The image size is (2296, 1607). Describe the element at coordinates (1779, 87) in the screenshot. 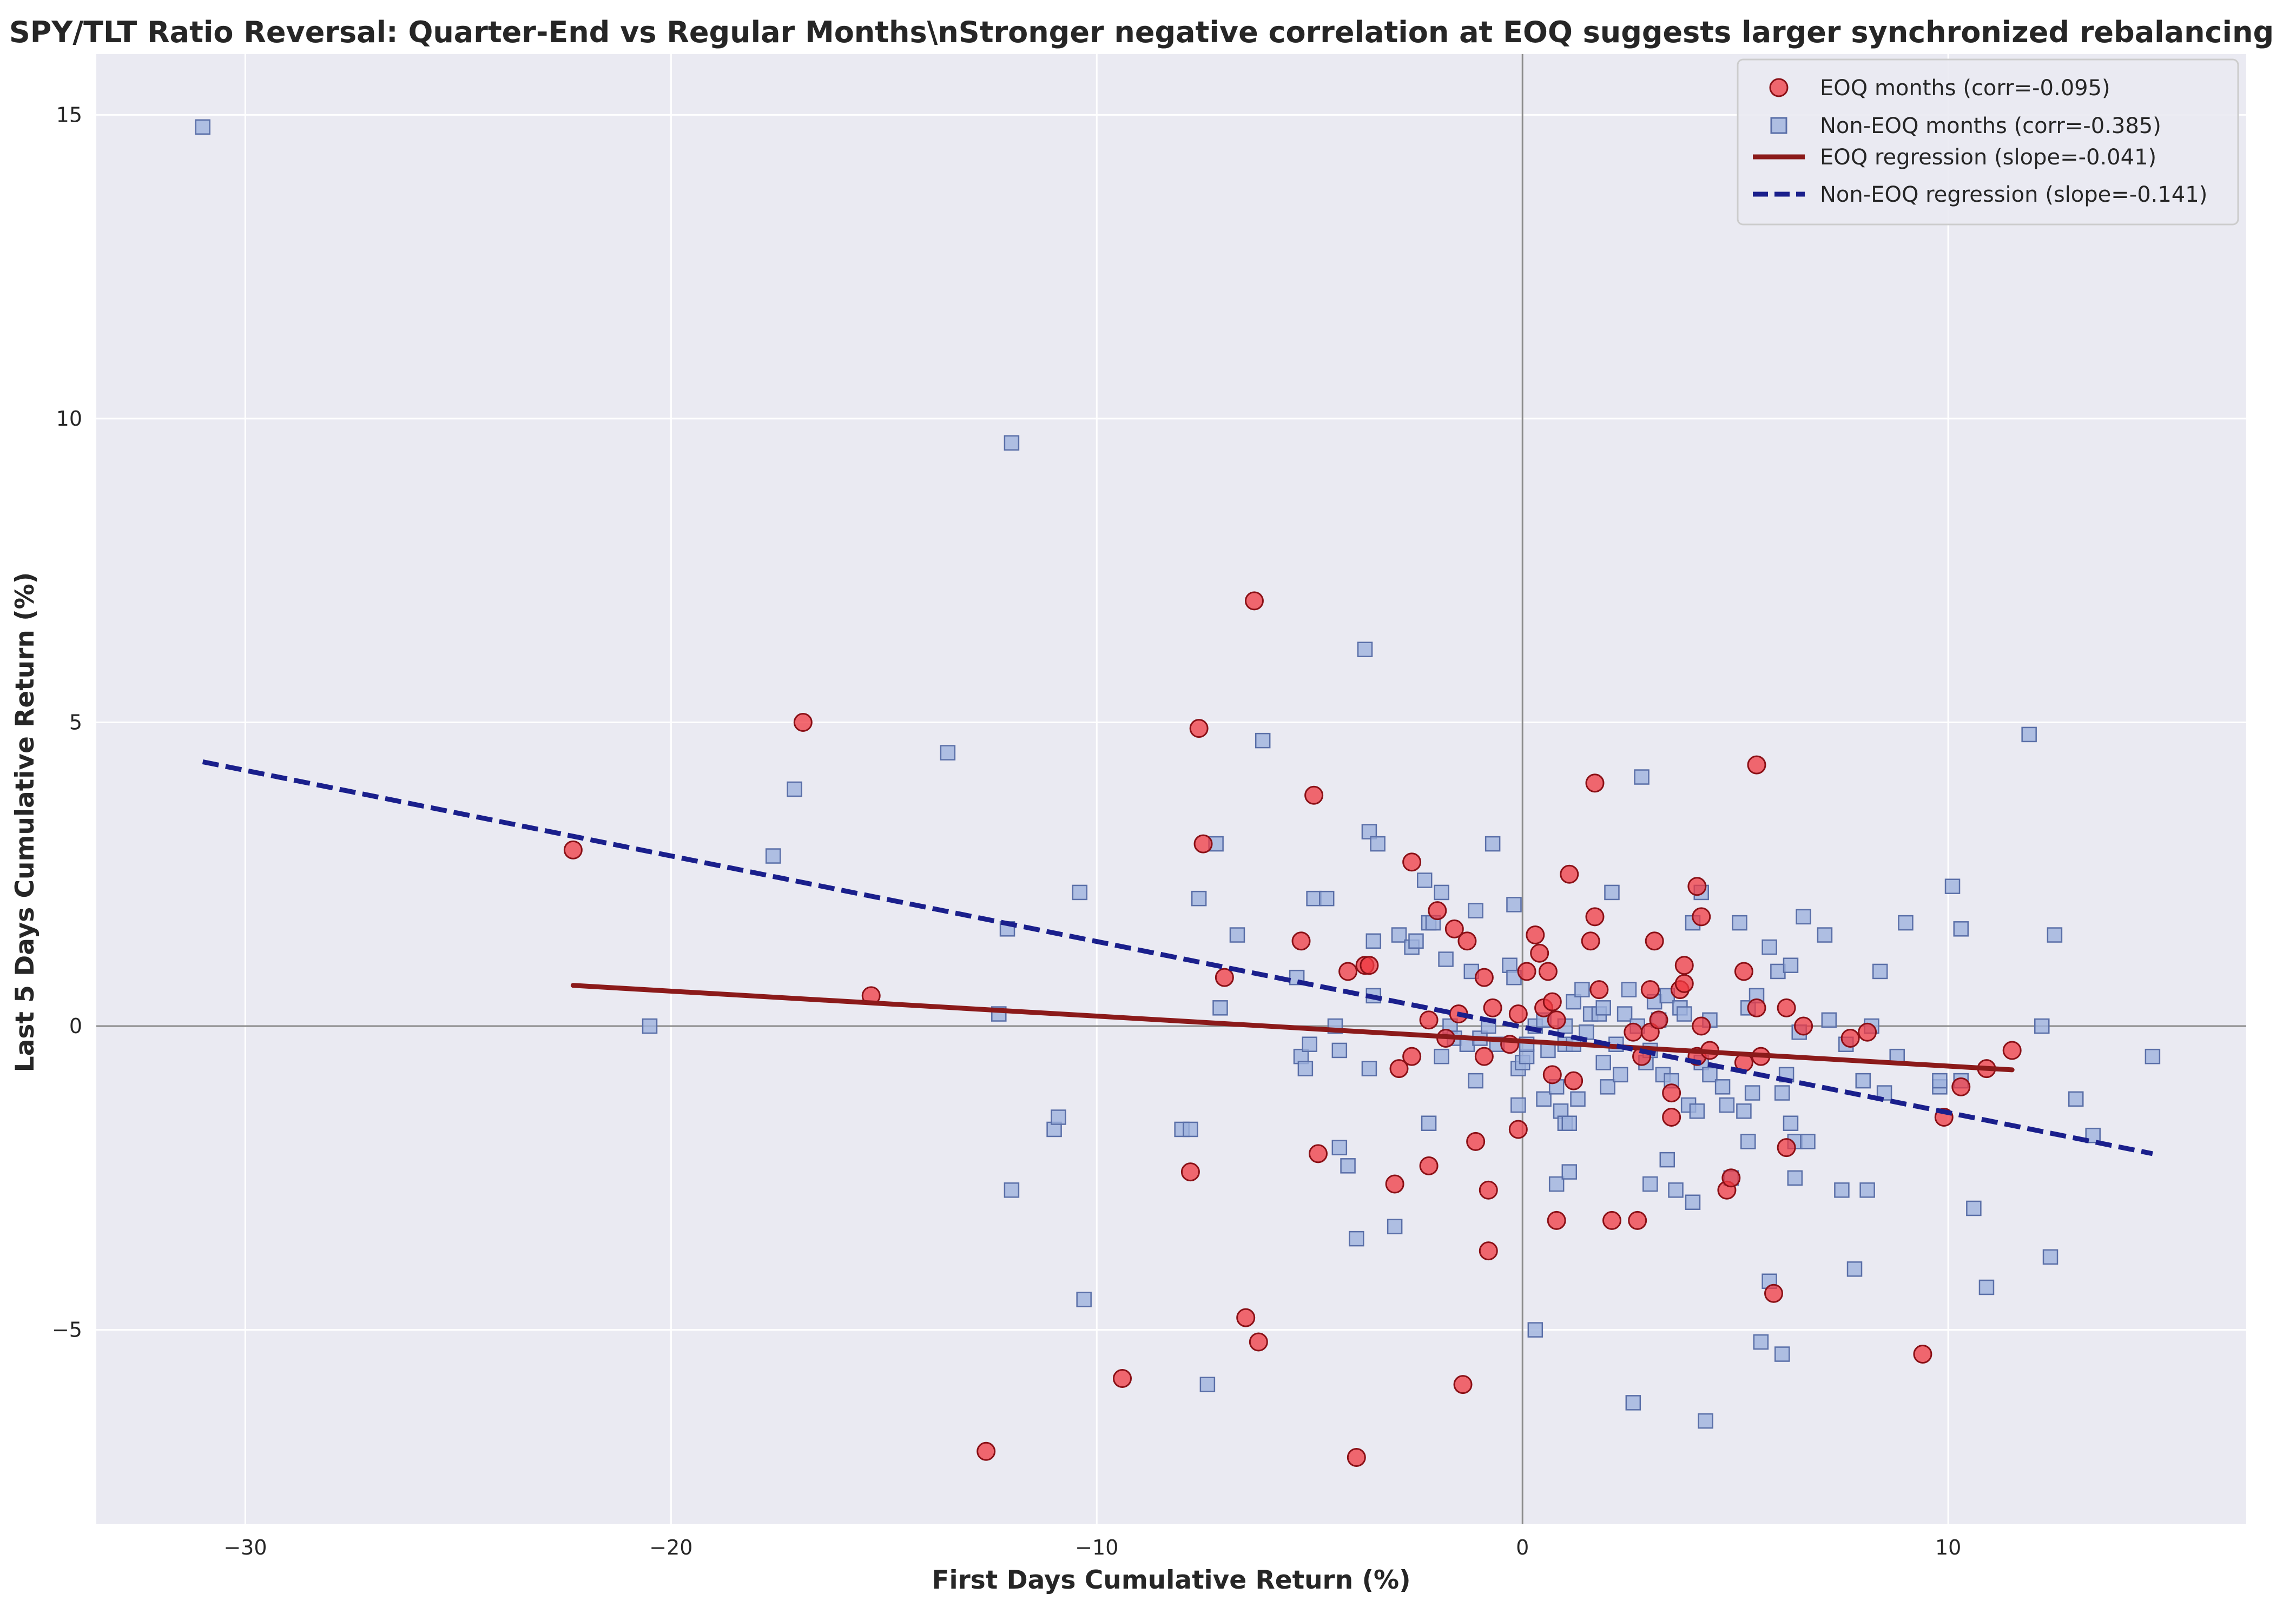

I see `legend-eoq-marker` at that location.